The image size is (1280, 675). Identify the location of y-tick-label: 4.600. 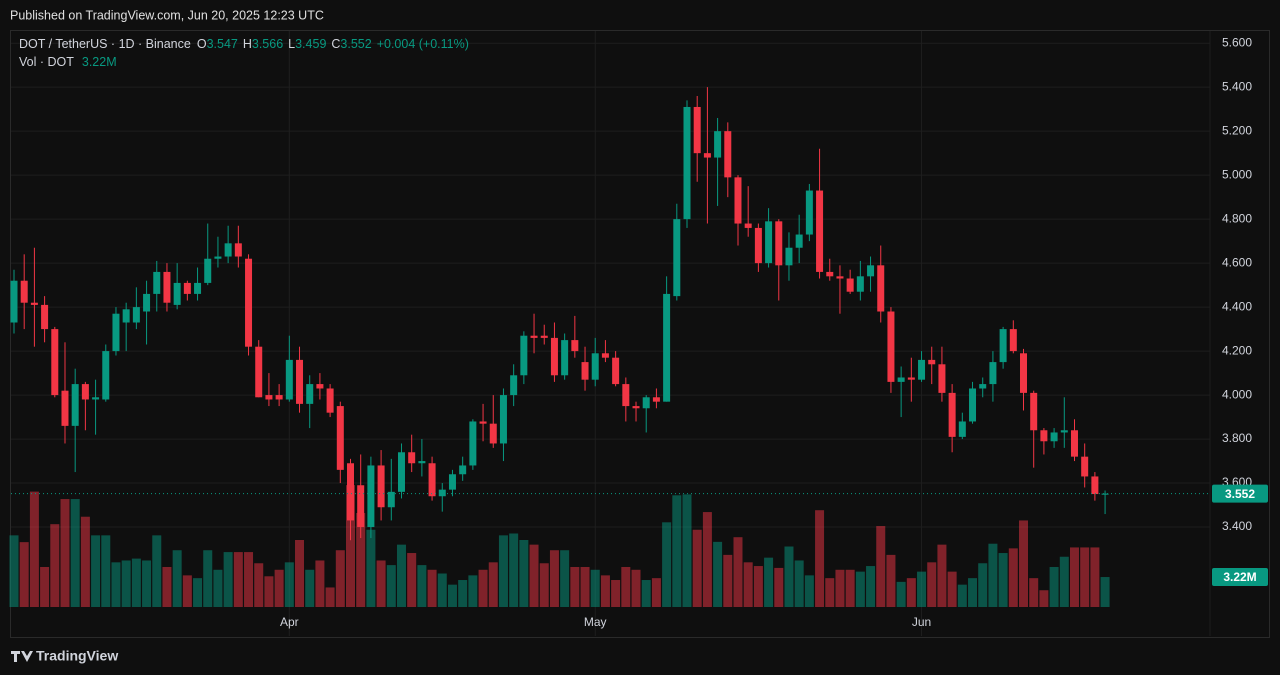
(1237, 262).